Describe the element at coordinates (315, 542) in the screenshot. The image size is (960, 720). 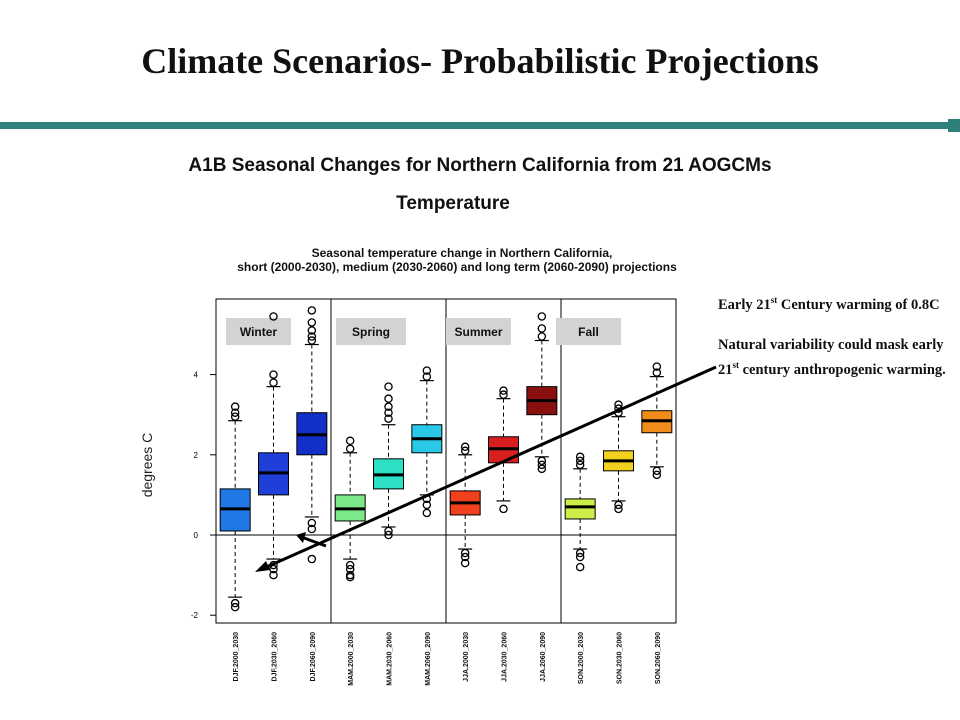
I see `pointer-arrow-line` at that location.